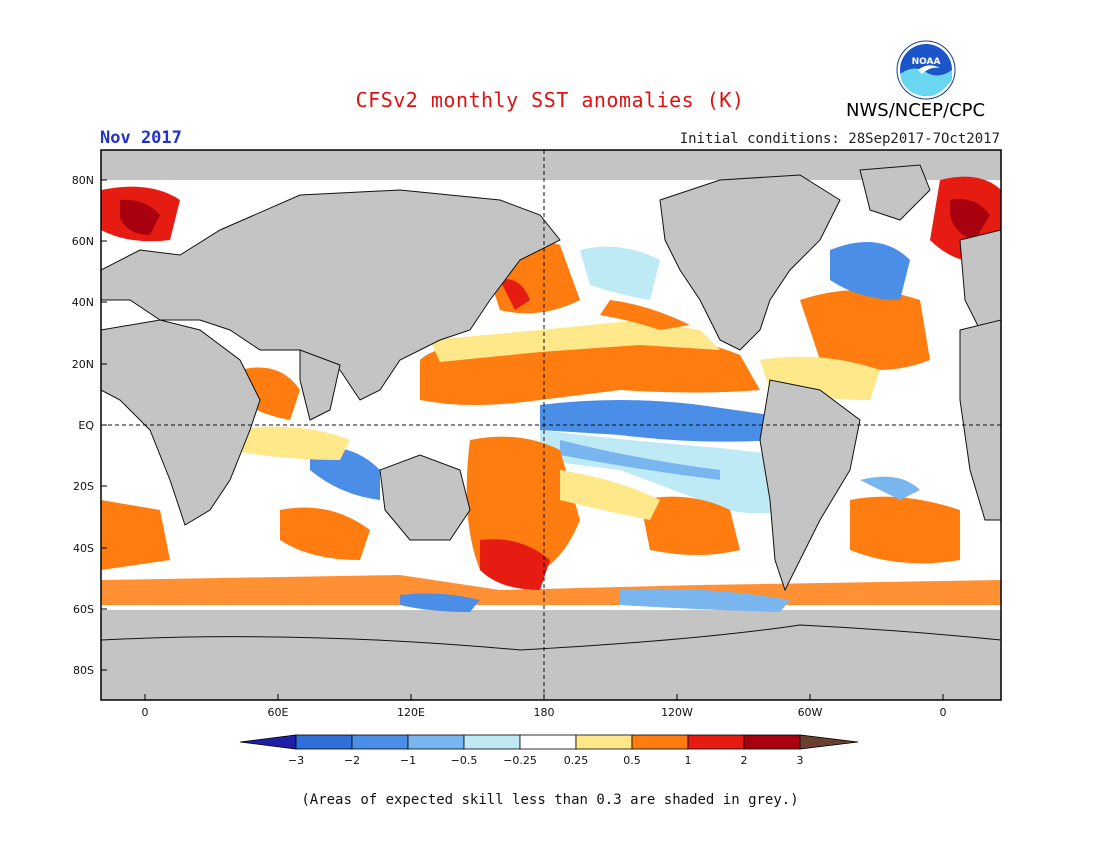 This screenshot has width=1100, height=850. What do you see at coordinates (83, 670) in the screenshot?
I see `lat-label: 80S` at bounding box center [83, 670].